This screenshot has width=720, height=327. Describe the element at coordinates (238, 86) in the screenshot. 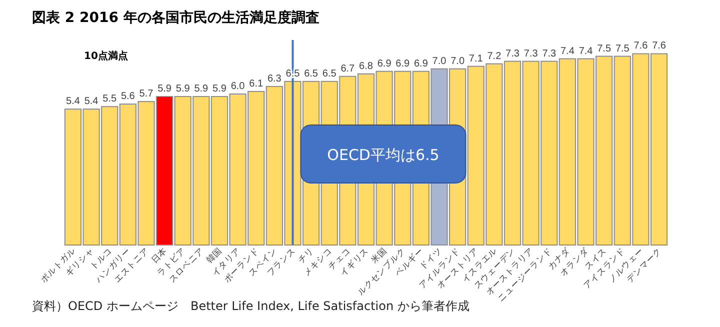

I see `data-label: 6.0` at that location.